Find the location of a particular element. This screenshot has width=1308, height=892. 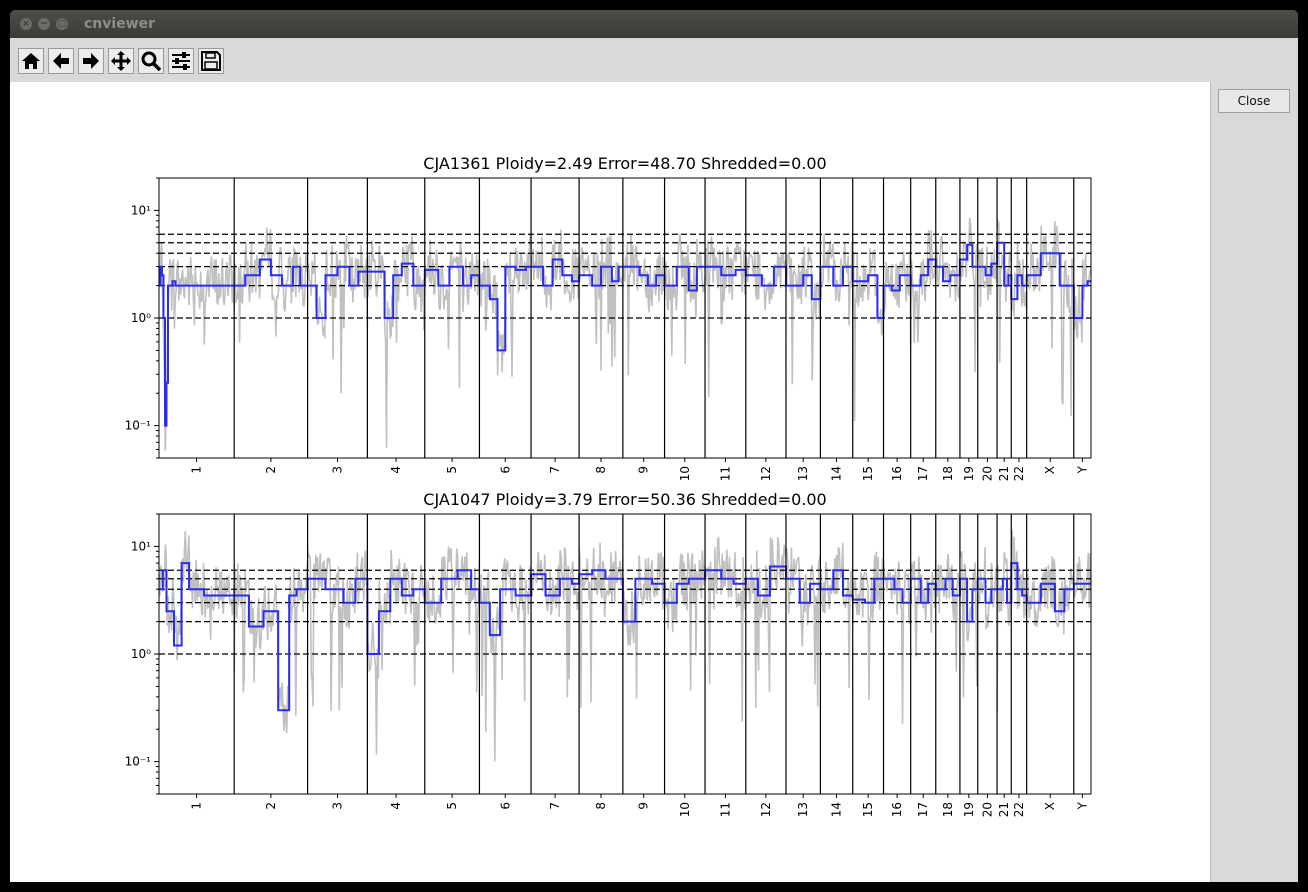

minimize-window-button: − is located at coordinates (44, 24).